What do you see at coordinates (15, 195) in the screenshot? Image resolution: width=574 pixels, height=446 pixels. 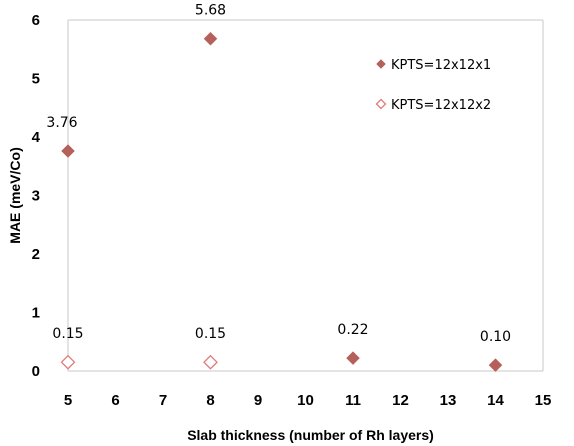 I see `y-axis-title: MAE (meV/Co)` at bounding box center [15, 195].